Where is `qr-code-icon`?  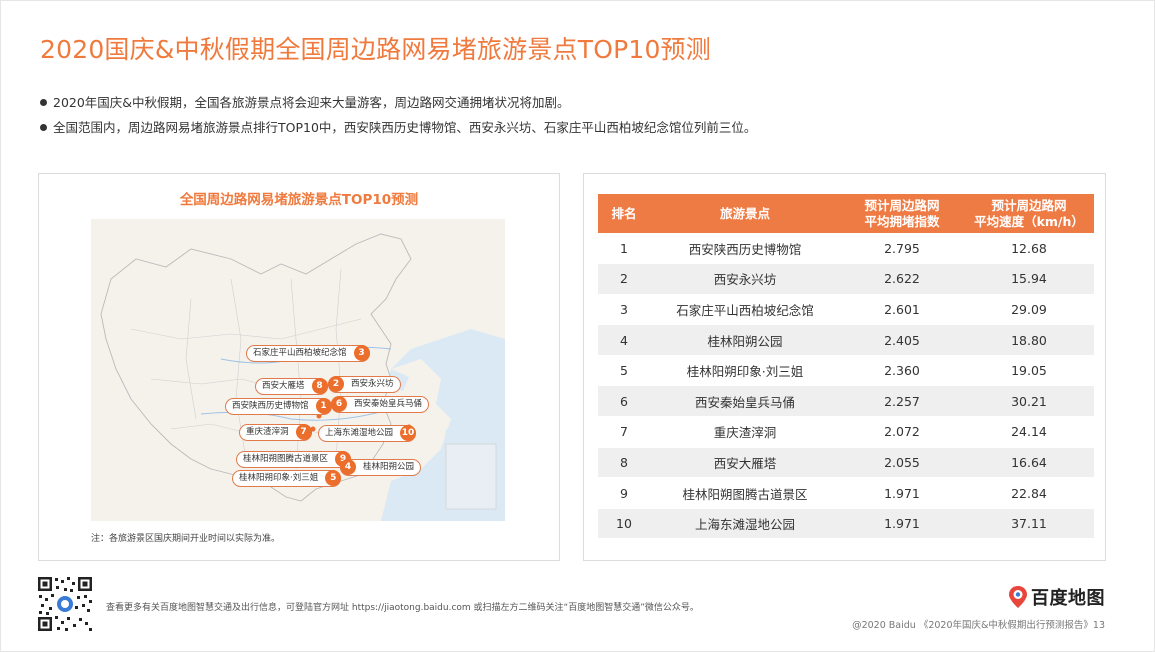
qr-code-icon is located at coordinates (65, 604).